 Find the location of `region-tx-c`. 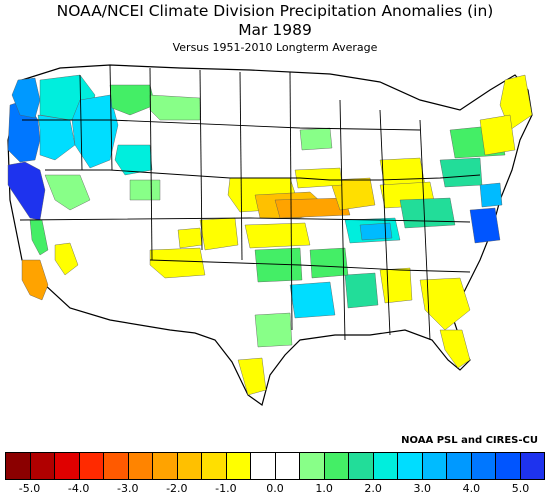

region-tx-c is located at coordinates (273, 330).